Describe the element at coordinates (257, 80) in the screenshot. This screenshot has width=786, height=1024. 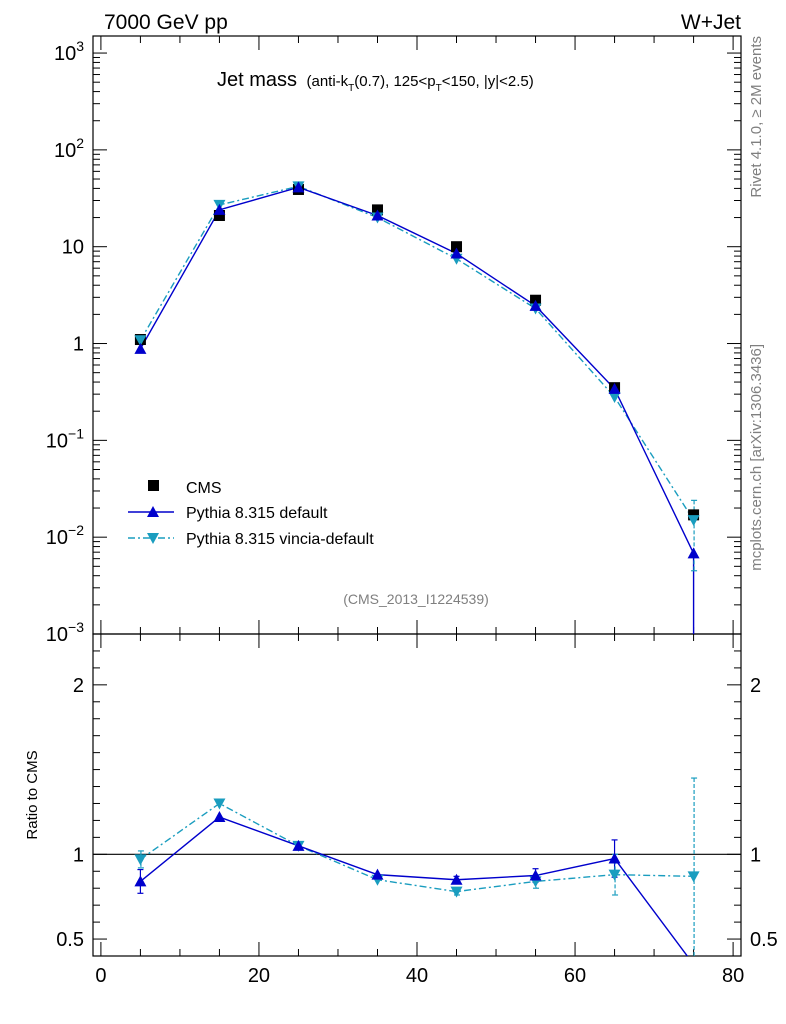
I see `title-main: Jet mass` at that location.